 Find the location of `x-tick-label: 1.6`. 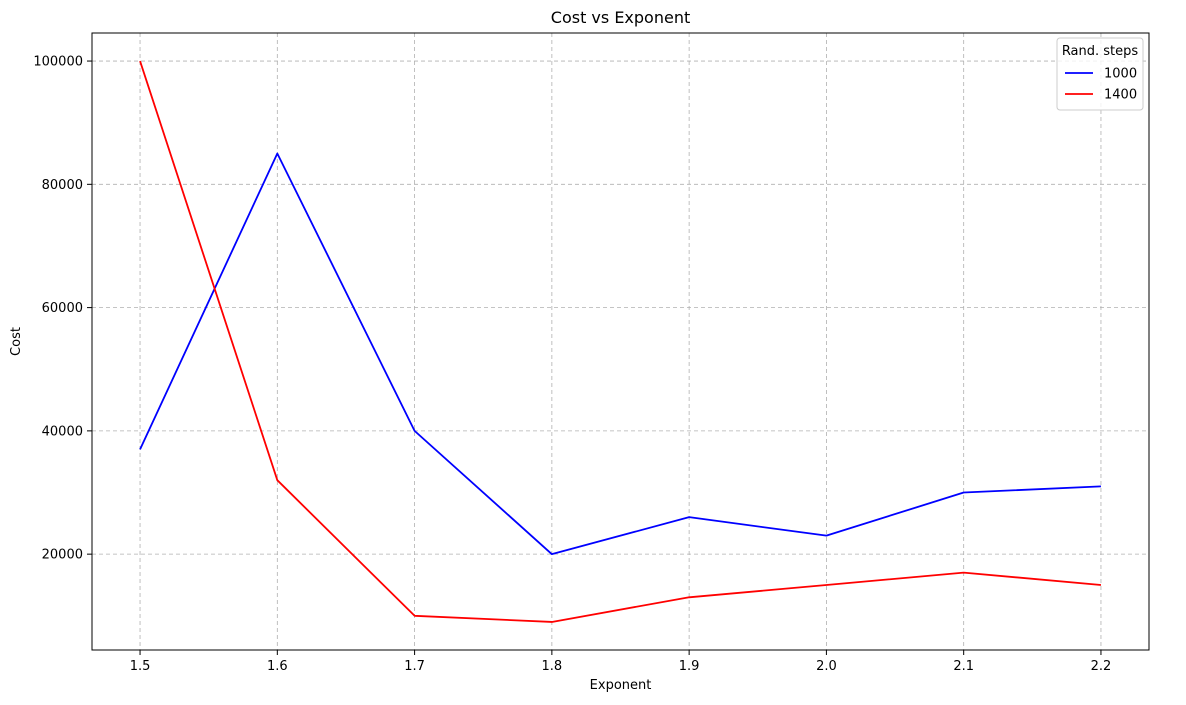

x-tick-label: 1.6 is located at coordinates (277, 666).